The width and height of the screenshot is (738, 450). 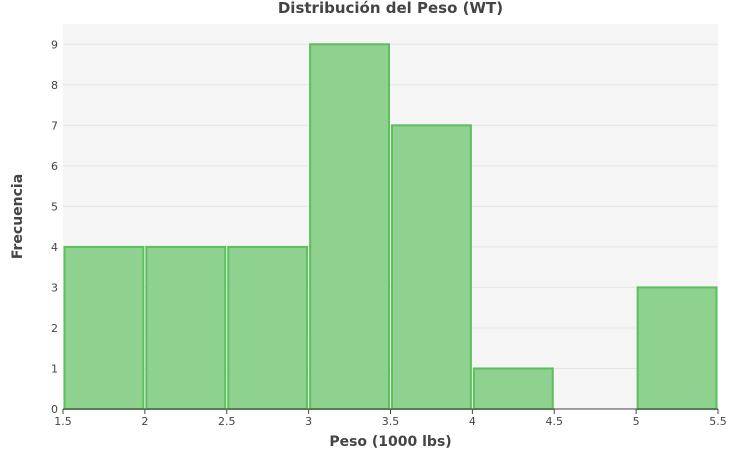 What do you see at coordinates (54, 125) in the screenshot?
I see `y-tick-label: 7` at bounding box center [54, 125].